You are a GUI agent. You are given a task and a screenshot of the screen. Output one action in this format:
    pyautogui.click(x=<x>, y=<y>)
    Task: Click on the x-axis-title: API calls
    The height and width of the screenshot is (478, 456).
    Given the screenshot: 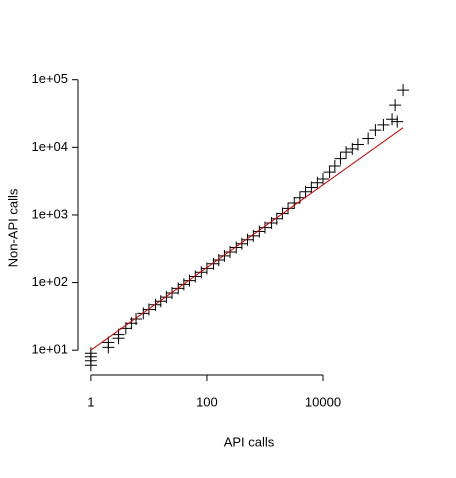 What is the action you would take?
    pyautogui.click(x=249, y=441)
    